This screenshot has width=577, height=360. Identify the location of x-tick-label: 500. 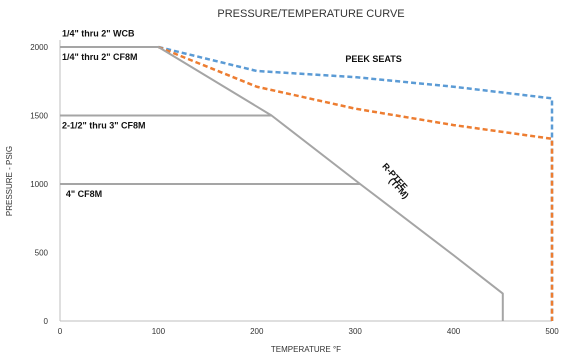
(552, 331).